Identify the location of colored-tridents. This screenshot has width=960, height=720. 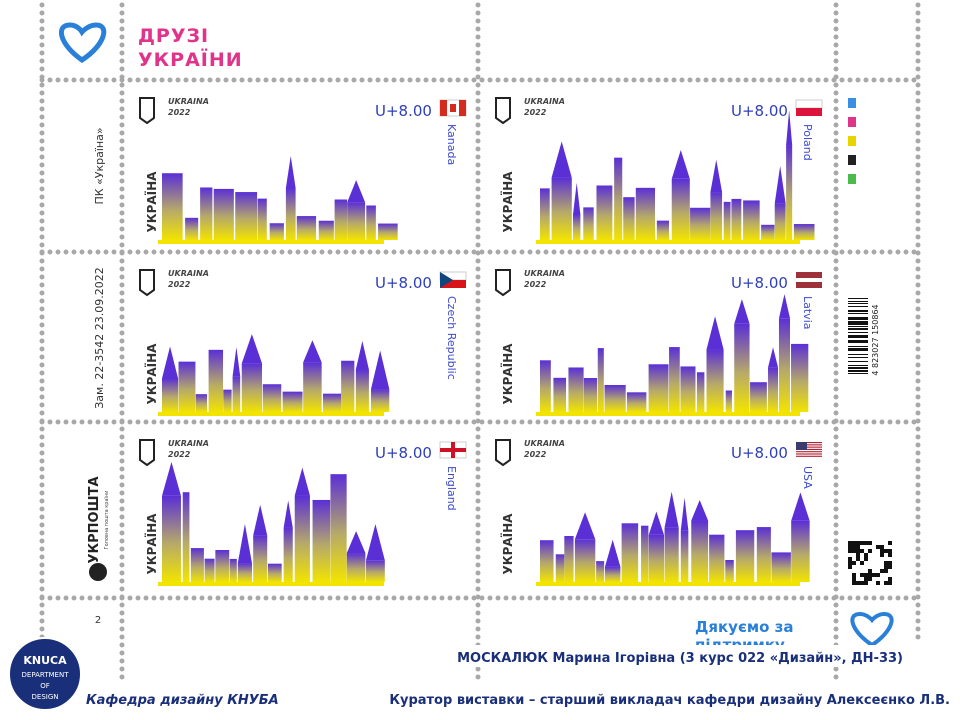
(852, 141).